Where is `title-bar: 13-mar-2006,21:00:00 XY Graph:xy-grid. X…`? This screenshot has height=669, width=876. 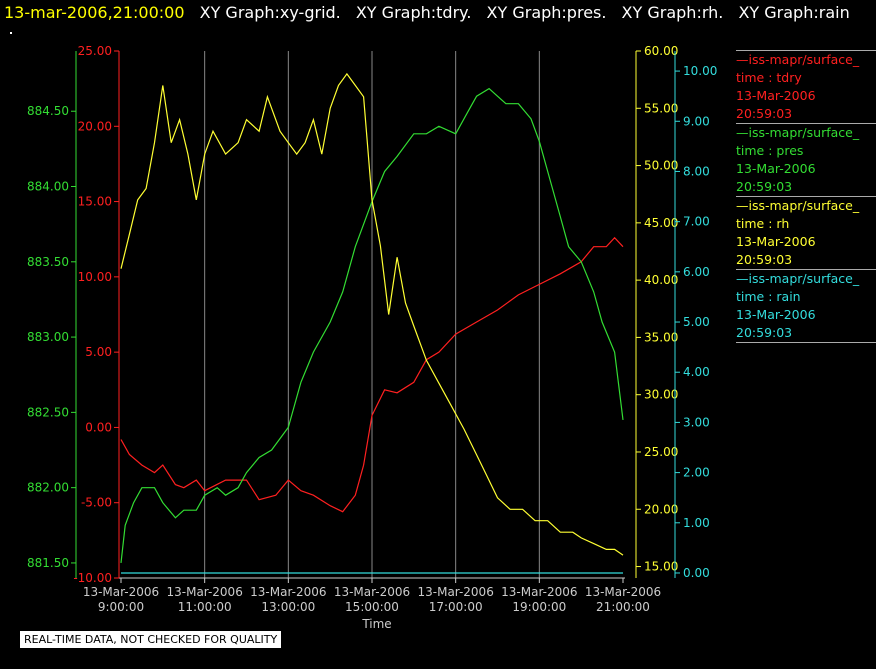
title-bar: 13-mar-2006,21:00:00 XY Graph:xy-grid. X… is located at coordinates (427, 12).